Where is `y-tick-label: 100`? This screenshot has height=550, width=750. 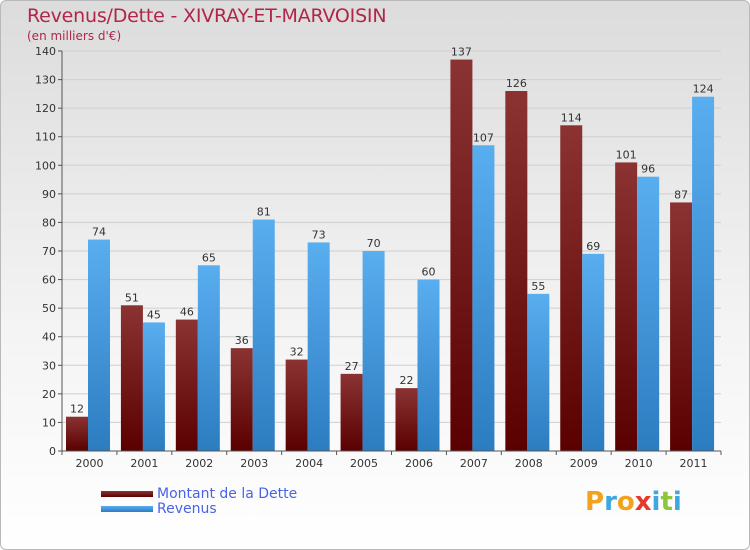 y-tick-label: 100 is located at coordinates (45, 165).